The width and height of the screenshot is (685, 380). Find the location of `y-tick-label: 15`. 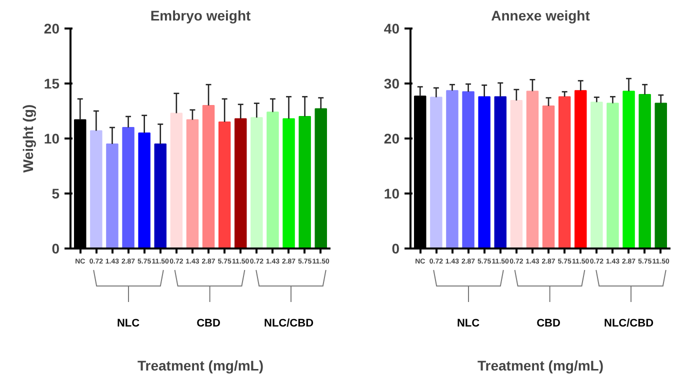

y-tick-label: 15 is located at coordinates (52, 84).